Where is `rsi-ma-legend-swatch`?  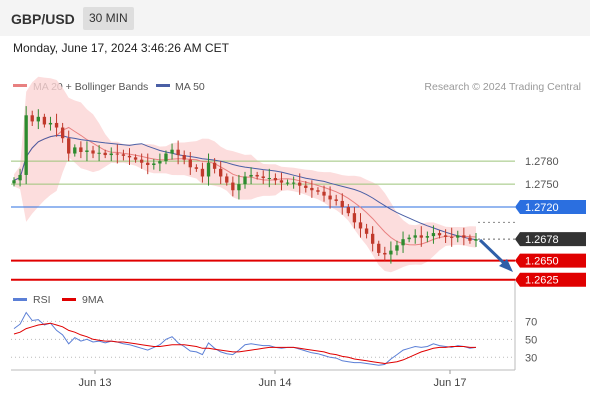 rsi-ma-legend-swatch is located at coordinates (69, 299).